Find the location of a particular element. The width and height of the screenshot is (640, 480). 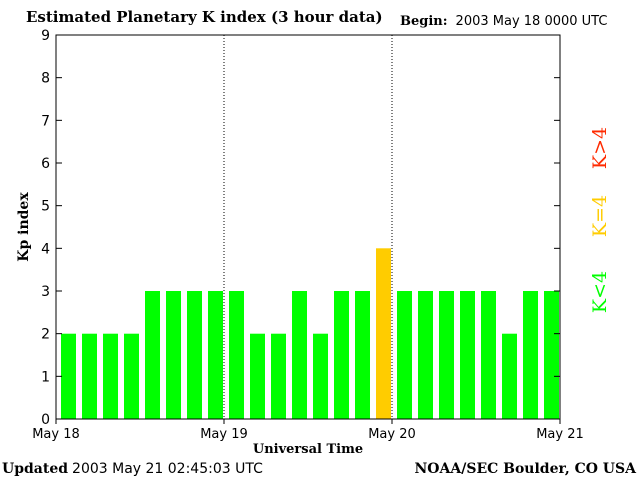

x-tick-label: May 19 is located at coordinates (224, 434).